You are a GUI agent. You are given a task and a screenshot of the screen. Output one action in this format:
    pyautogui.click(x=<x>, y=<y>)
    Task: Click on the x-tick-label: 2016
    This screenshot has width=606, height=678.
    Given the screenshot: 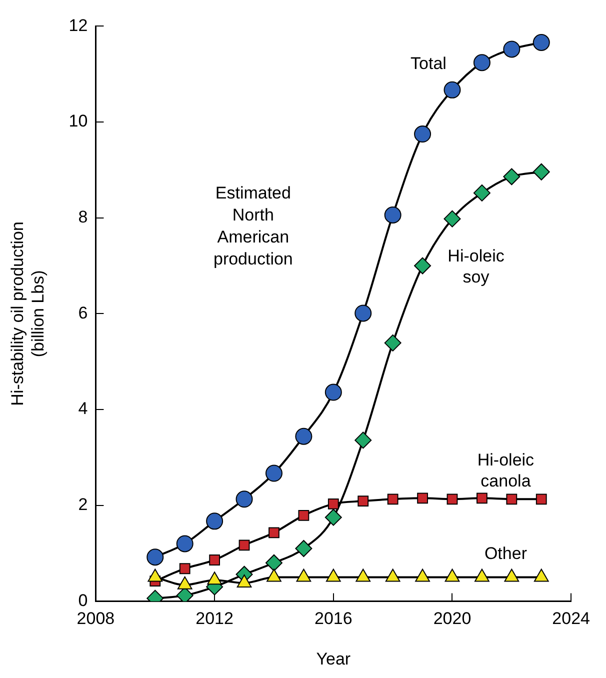 What is the action you would take?
    pyautogui.click(x=333, y=618)
    